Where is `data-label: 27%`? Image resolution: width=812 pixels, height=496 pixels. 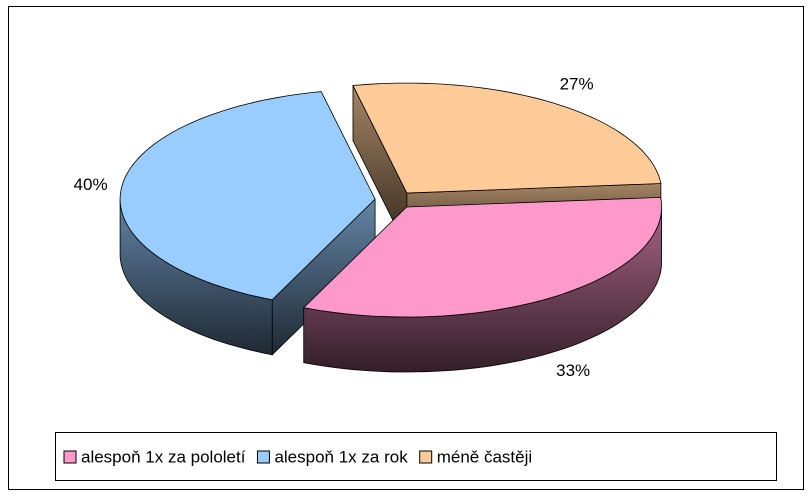
data-label: 27% is located at coordinates (577, 83).